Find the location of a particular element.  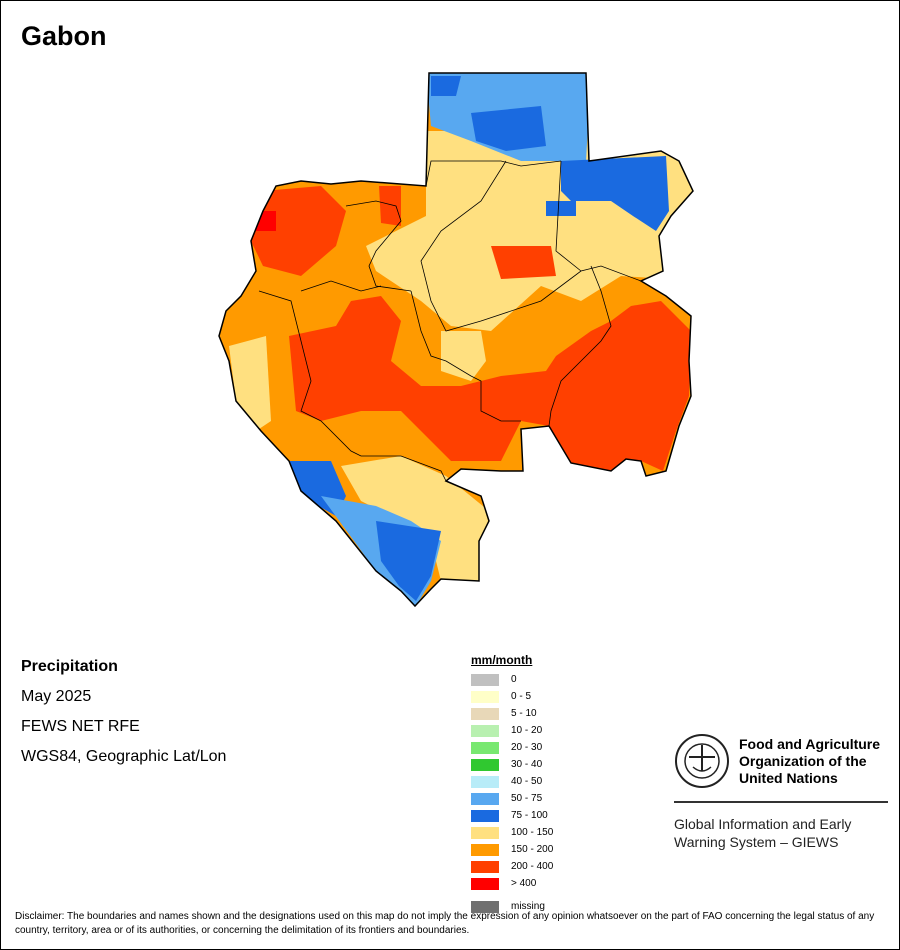

legend-label: 0 is located at coordinates (514, 679).